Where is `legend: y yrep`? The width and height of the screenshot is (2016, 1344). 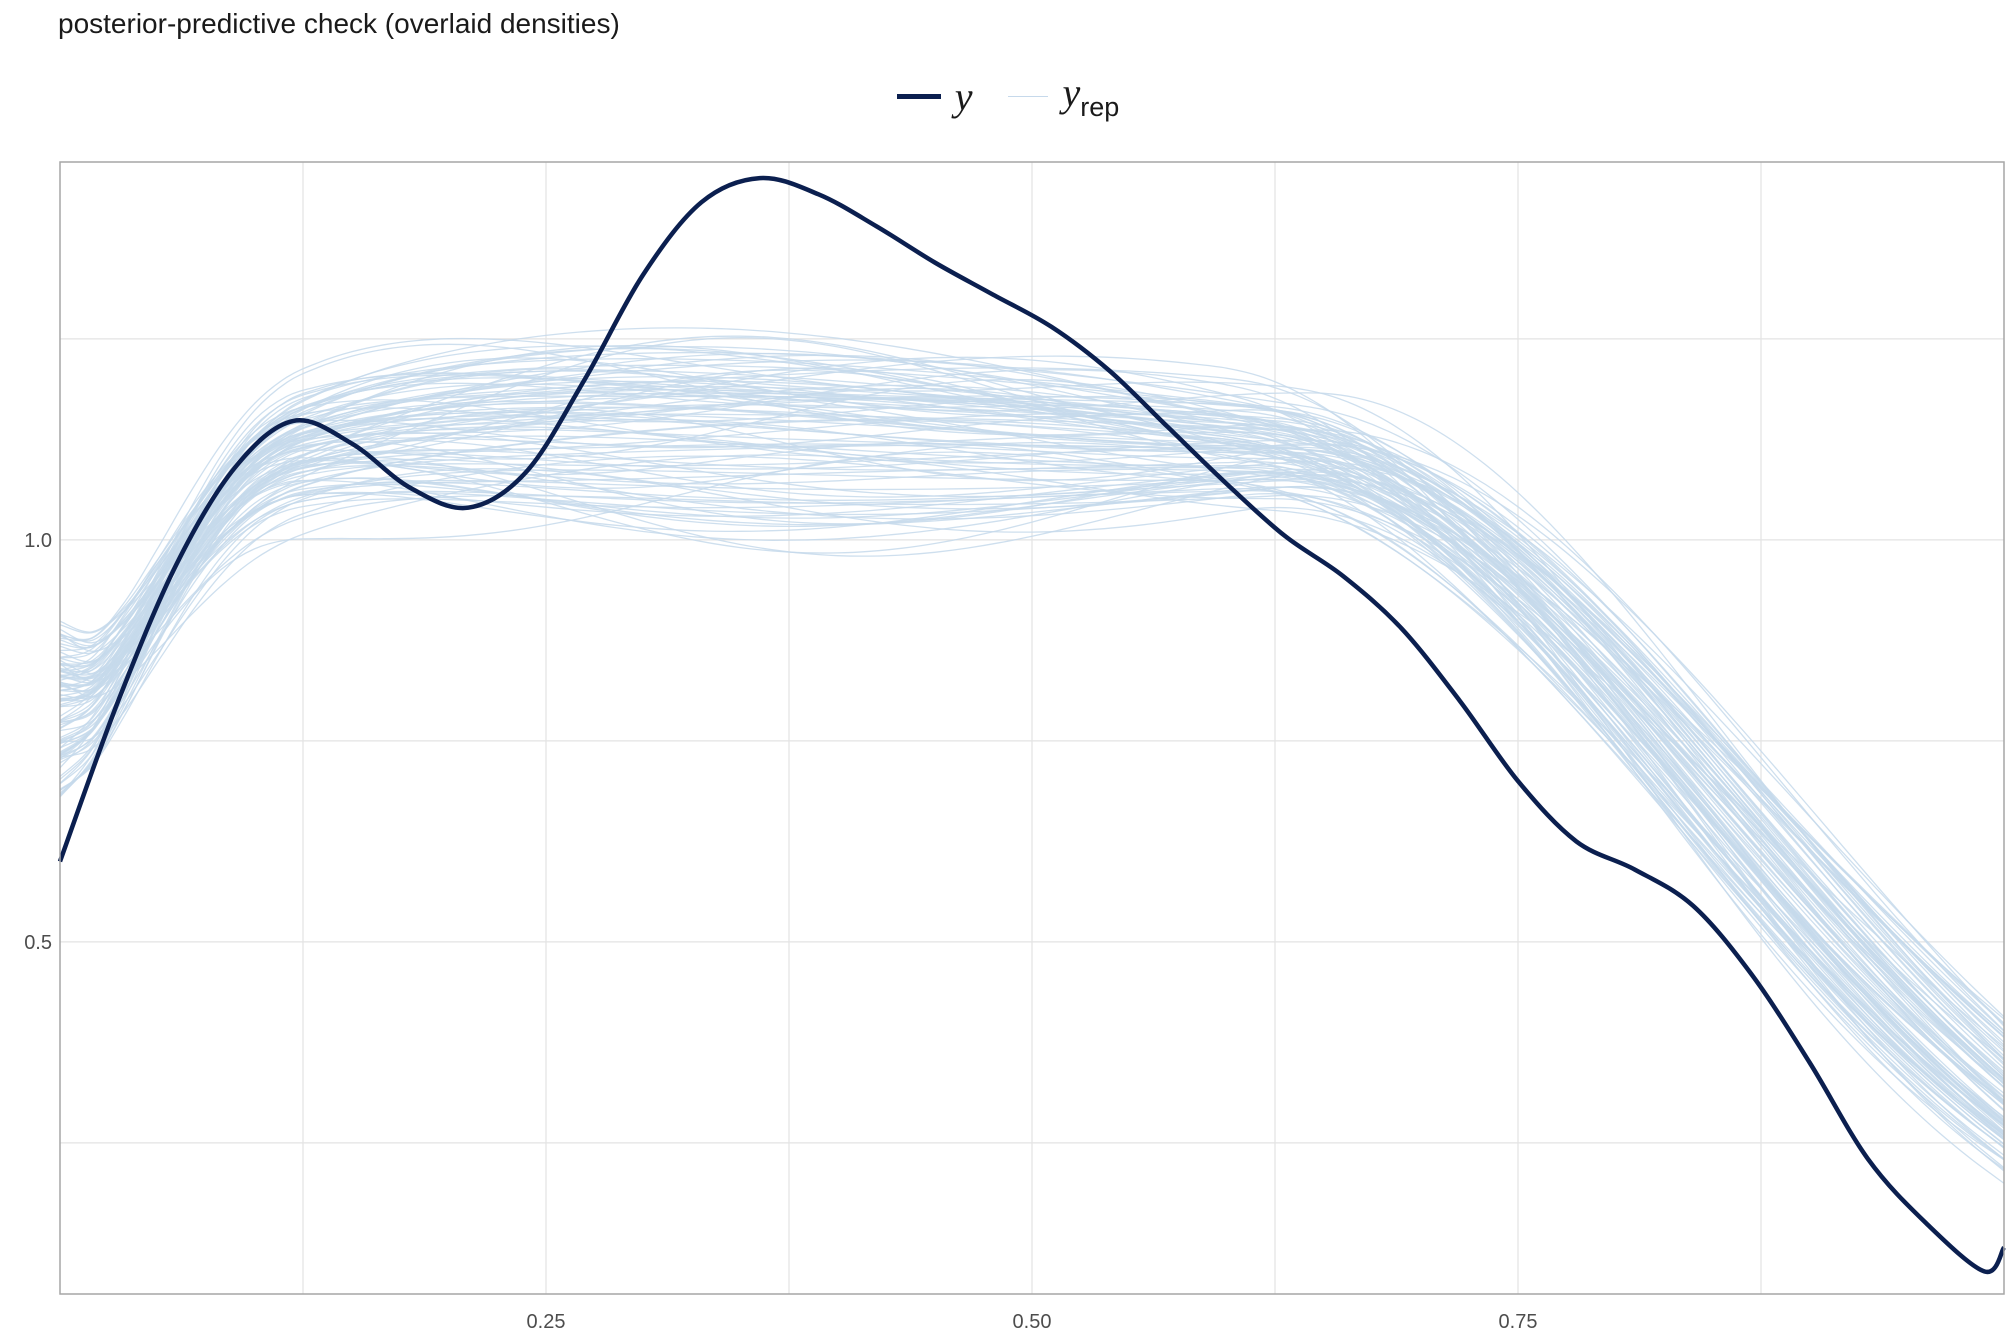
legend: y yrep is located at coordinates (1008, 96).